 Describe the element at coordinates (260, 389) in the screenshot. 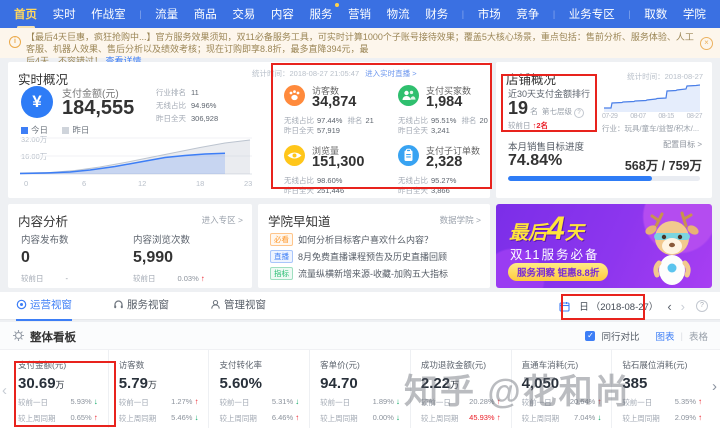

I see `kpi-card-conversion: 支付转化率 5.60% 较前一日 5.31% ↓ 较上周同期 6.46% ↑` at that location.